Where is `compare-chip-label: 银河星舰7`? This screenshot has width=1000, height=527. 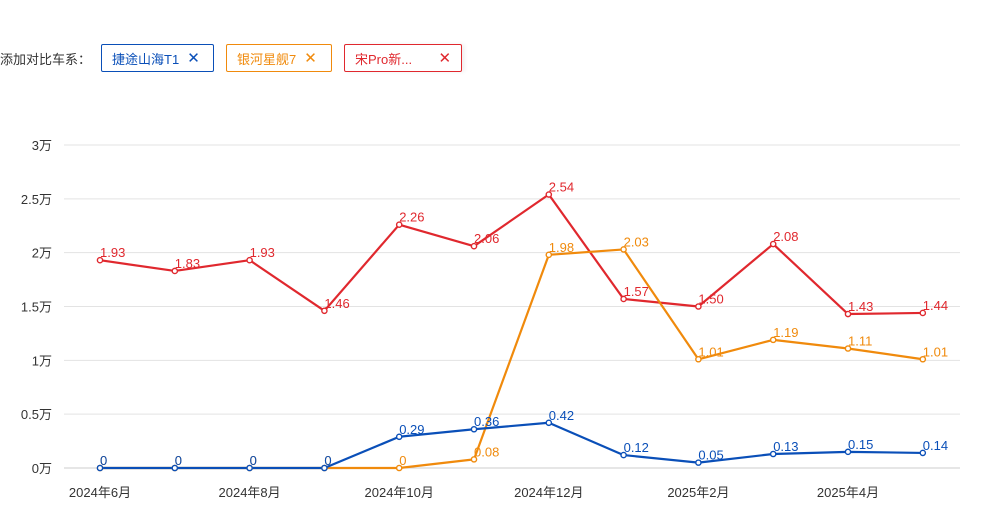 compare-chip-label: 银河星舰7 is located at coordinates (267, 59).